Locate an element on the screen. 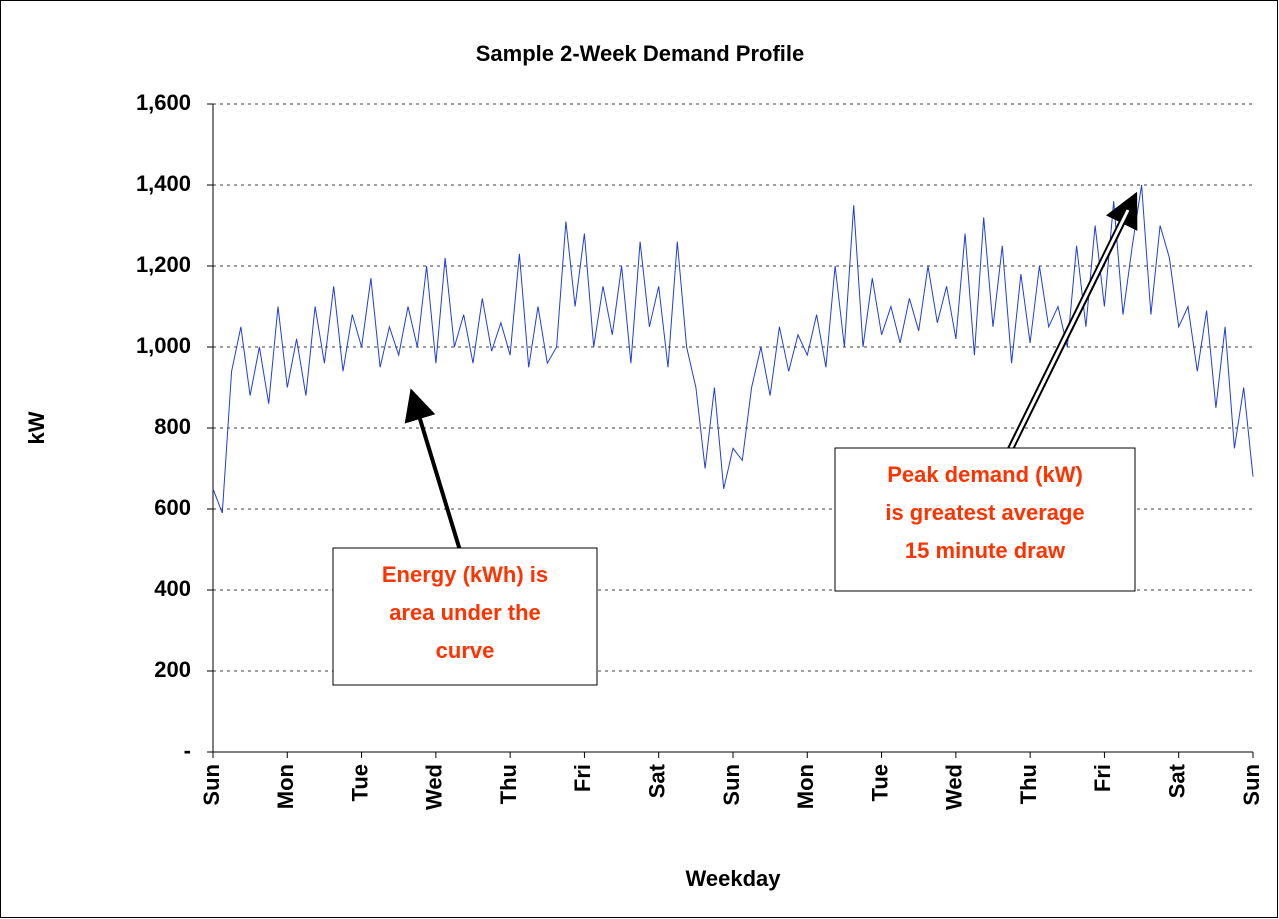  annotation-text: is greatest average is located at coordinates (984, 512).